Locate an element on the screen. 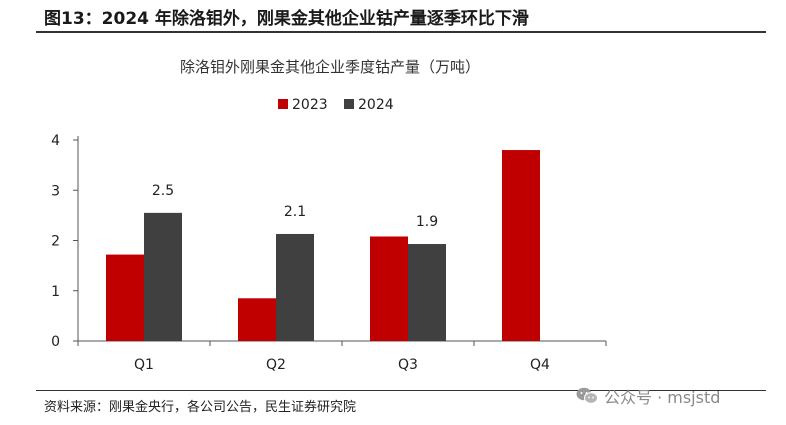  y-tick-label: 3 is located at coordinates (55, 191).